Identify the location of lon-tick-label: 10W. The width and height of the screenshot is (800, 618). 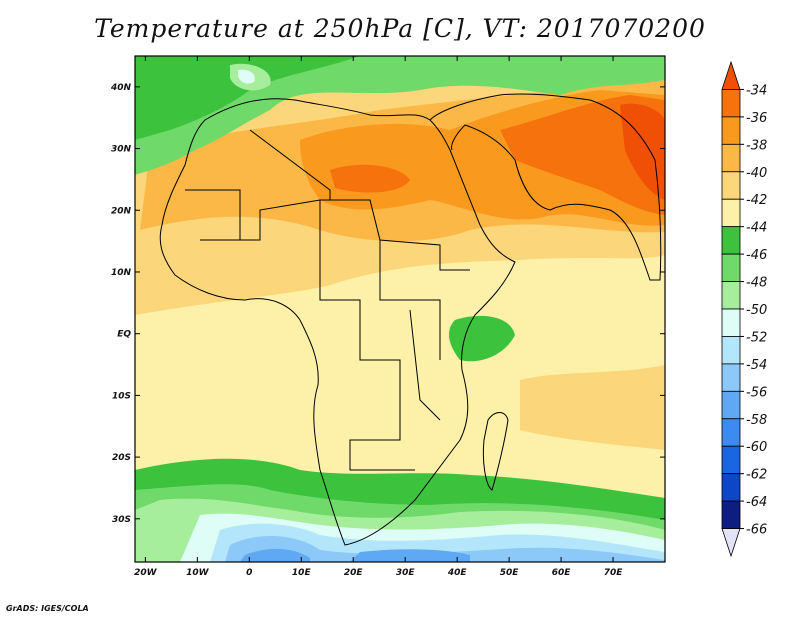
(198, 573).